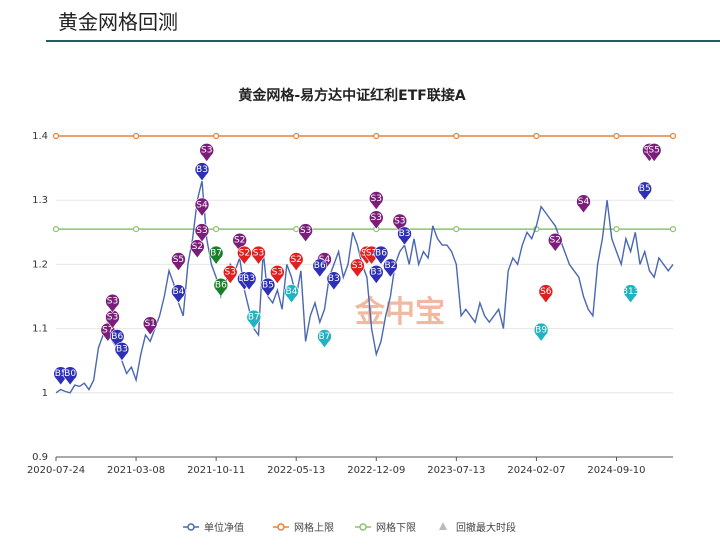  I want to click on legend-label: 网格下限, so click(396, 527).